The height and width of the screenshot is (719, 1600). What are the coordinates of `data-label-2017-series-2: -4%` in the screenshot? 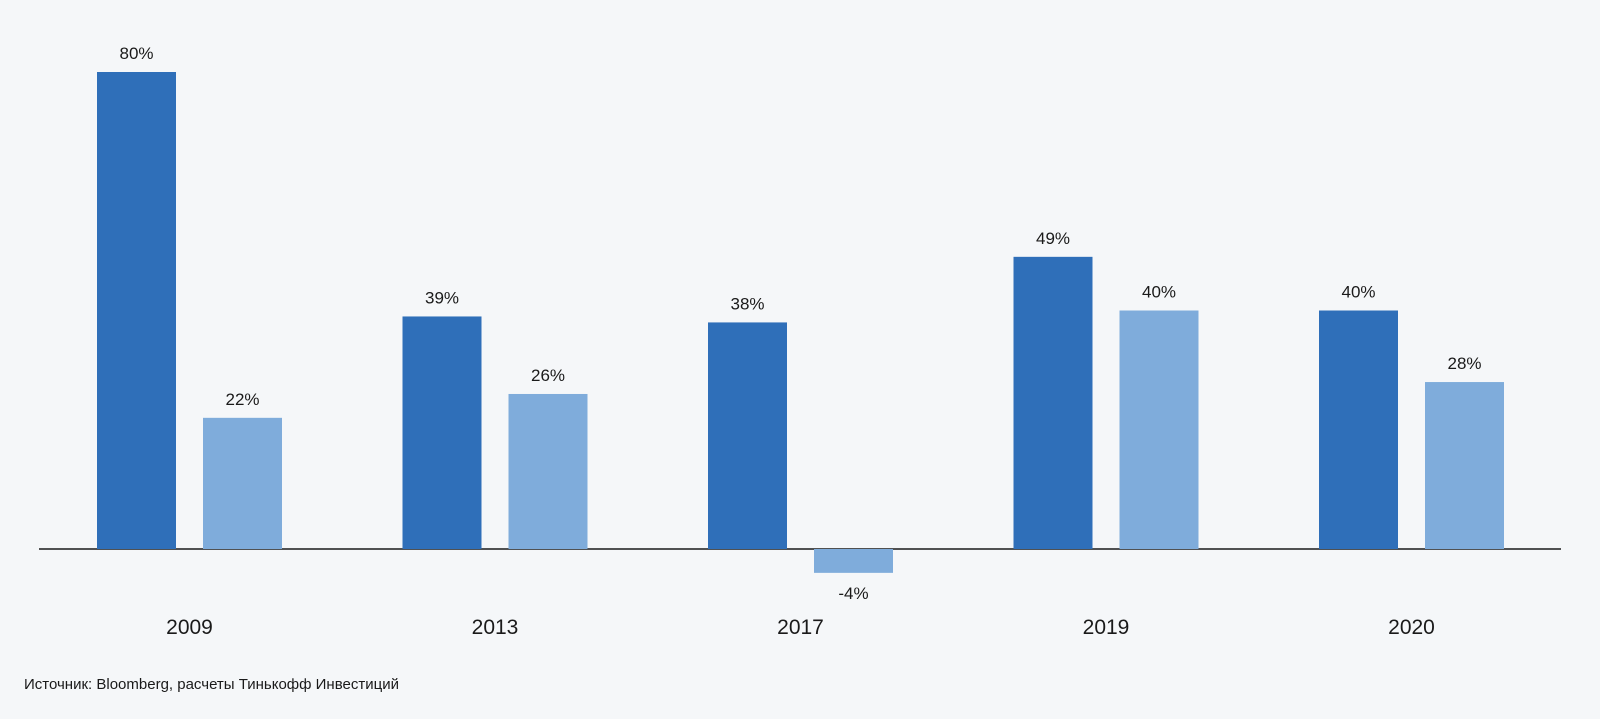 It's located at (853, 593).